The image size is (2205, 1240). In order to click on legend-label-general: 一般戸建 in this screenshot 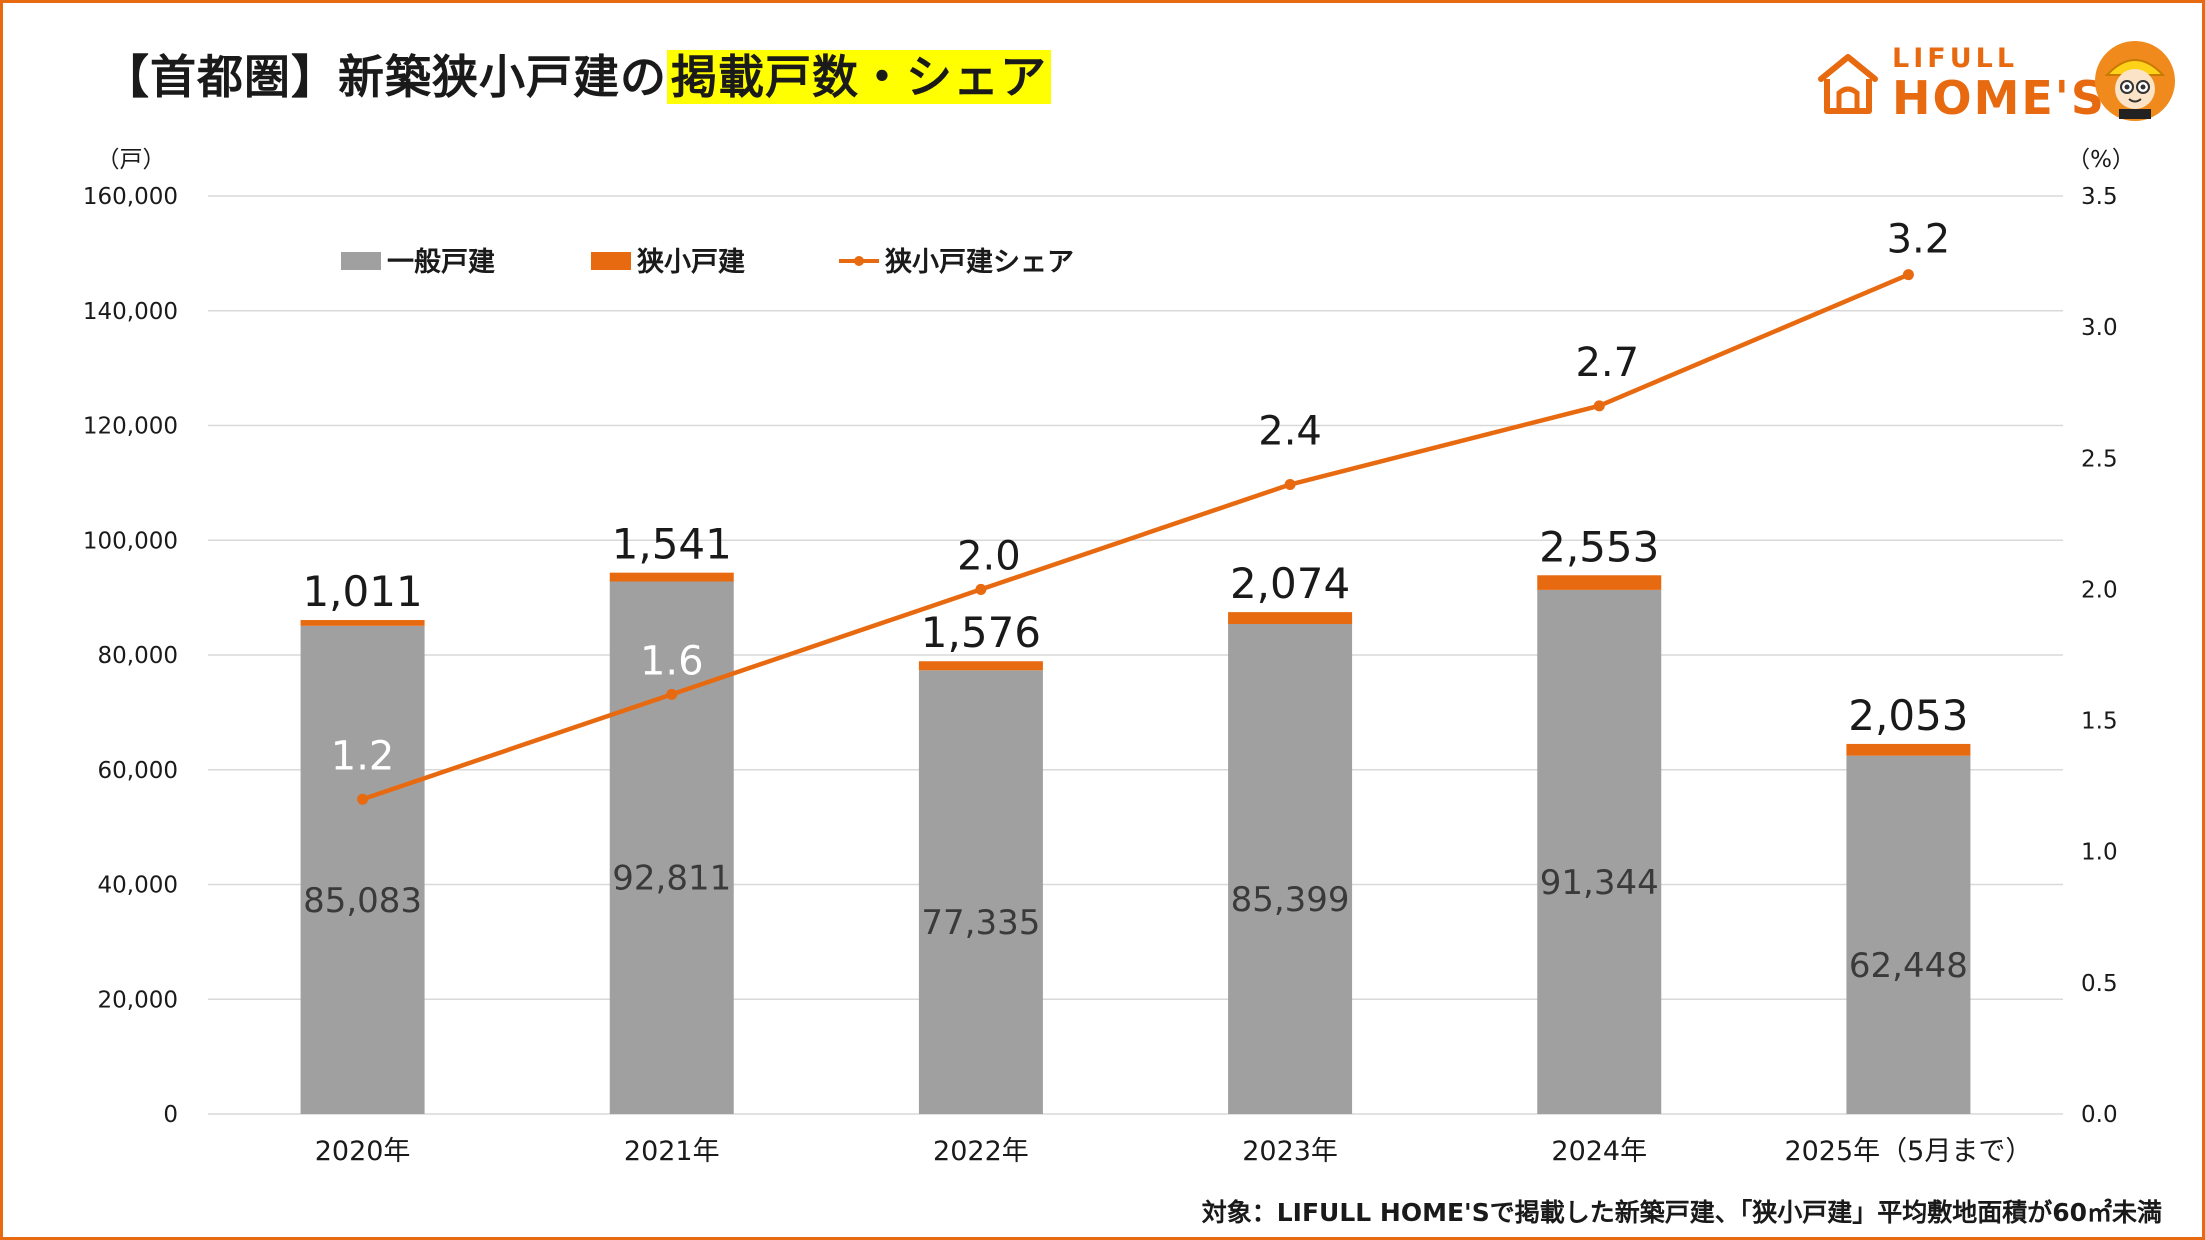, I will do `click(441, 262)`.